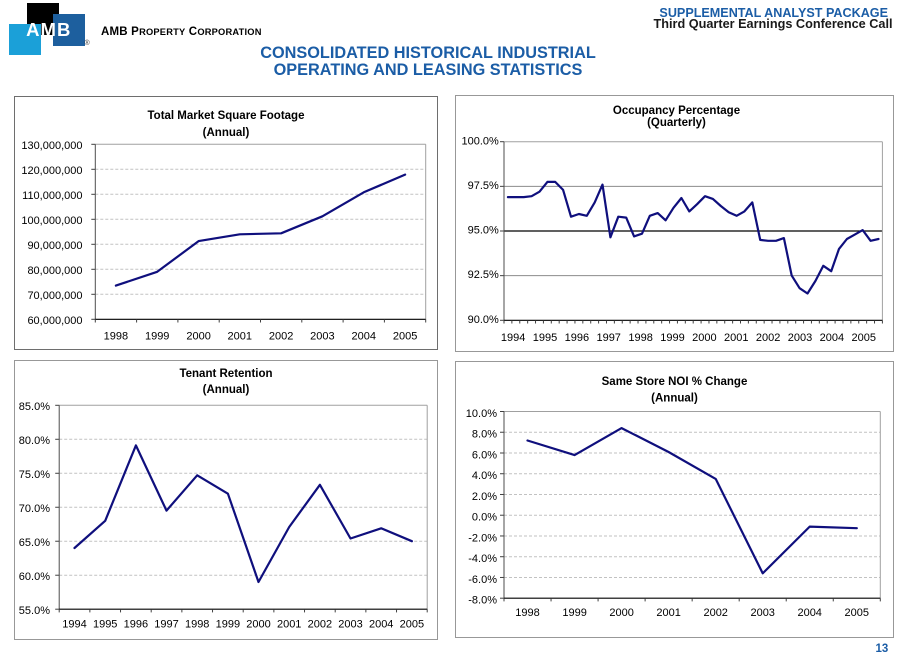  Describe the element at coordinates (482, 539) in the screenshot. I see `svg-text: -2.0%` at that location.